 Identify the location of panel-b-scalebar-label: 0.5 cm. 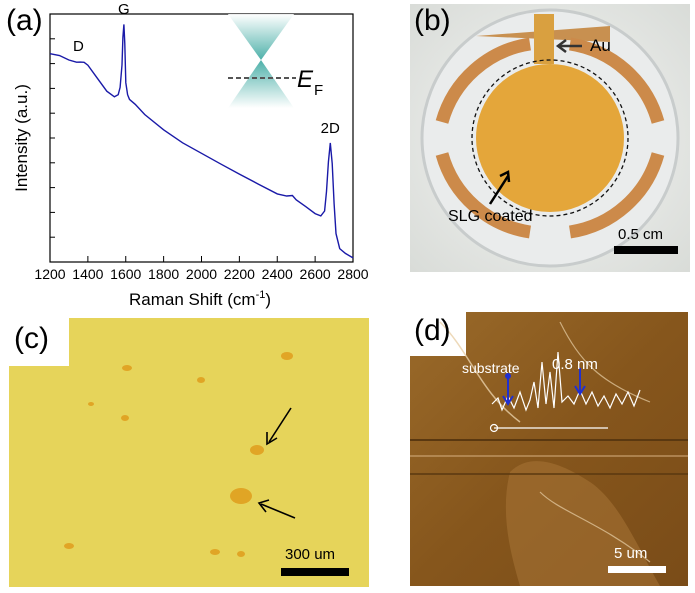
(641, 234).